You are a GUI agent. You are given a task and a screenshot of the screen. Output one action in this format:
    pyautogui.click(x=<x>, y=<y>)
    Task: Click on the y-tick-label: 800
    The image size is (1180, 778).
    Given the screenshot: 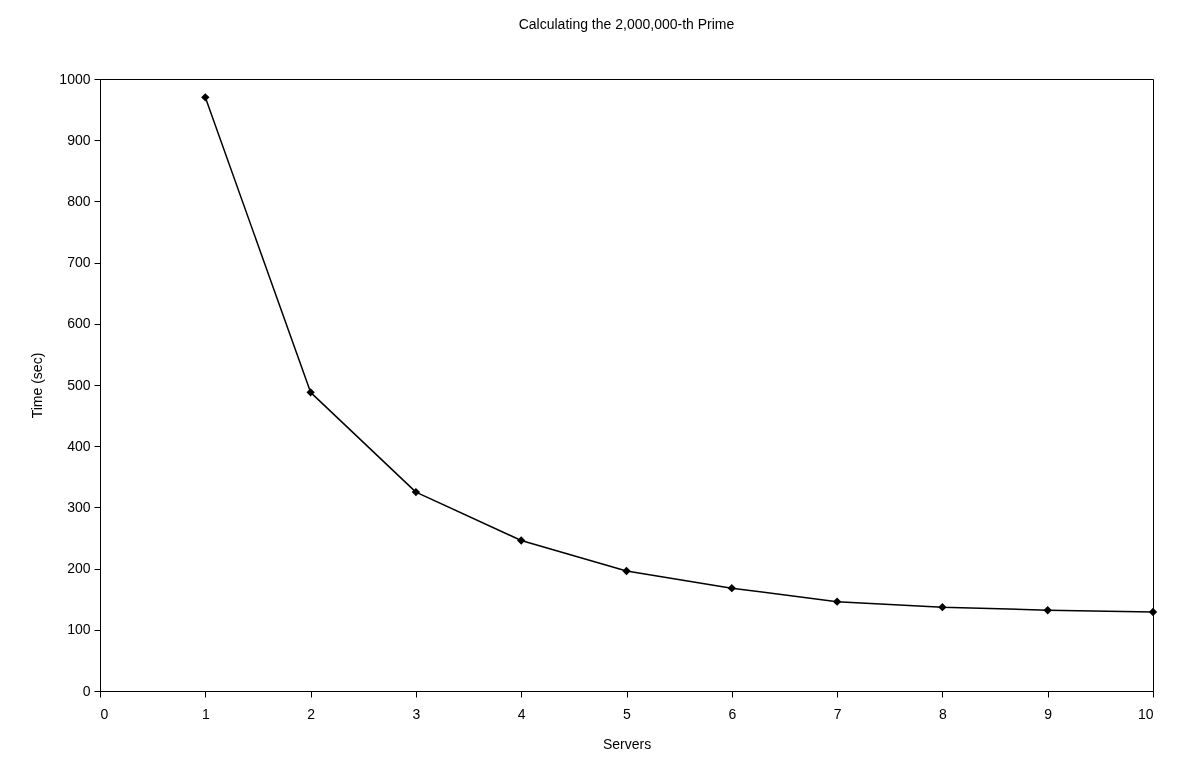 What is the action you would take?
    pyautogui.click(x=79, y=200)
    